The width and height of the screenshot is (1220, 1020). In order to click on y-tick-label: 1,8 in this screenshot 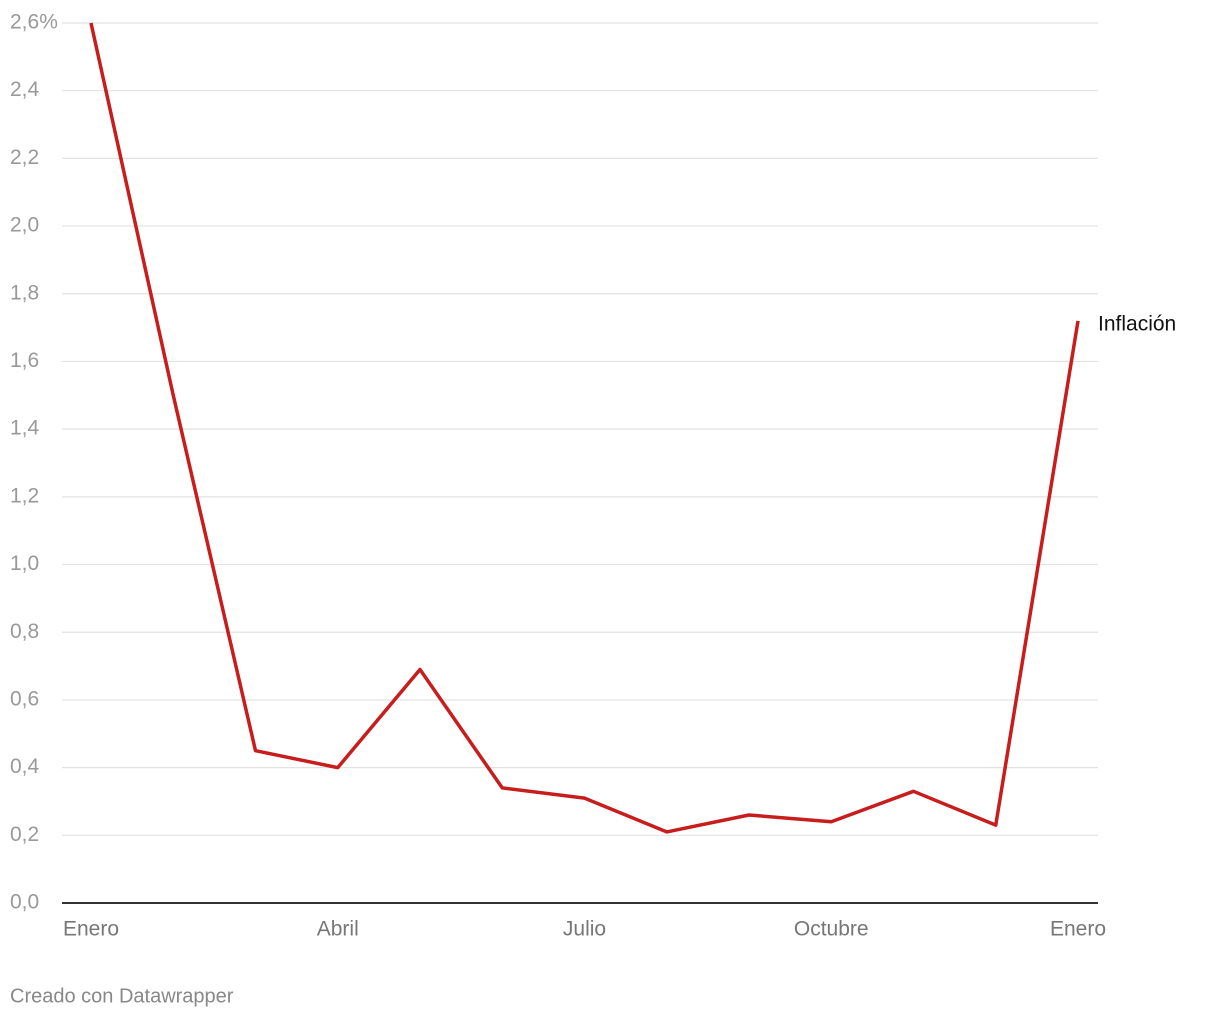, I will do `click(24, 292)`.